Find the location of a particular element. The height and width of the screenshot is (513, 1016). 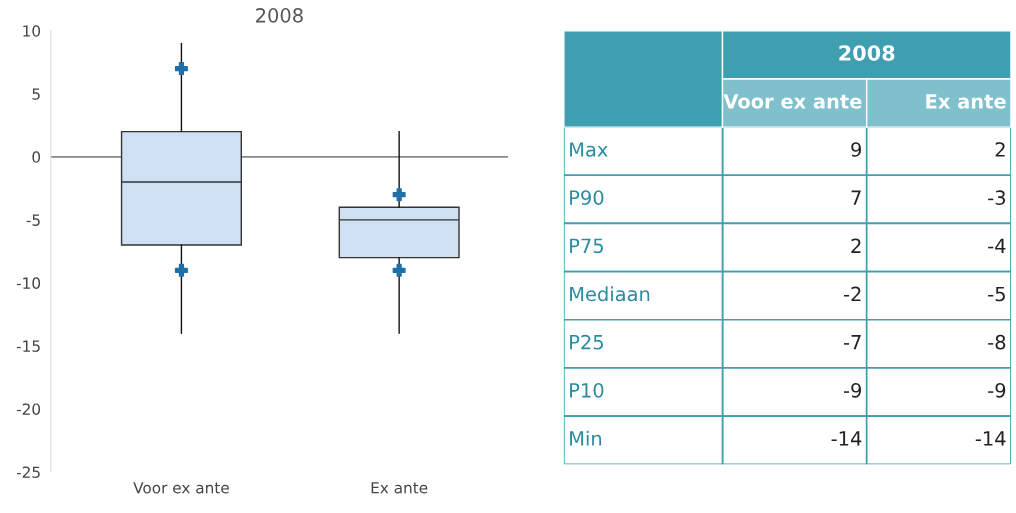

data-label: 9 is located at coordinates (856, 149).